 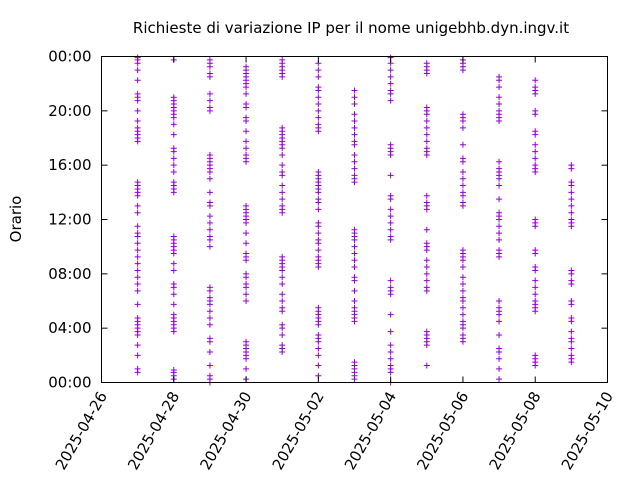 I want to click on y-tick-label: 20:00, so click(x=69, y=111).